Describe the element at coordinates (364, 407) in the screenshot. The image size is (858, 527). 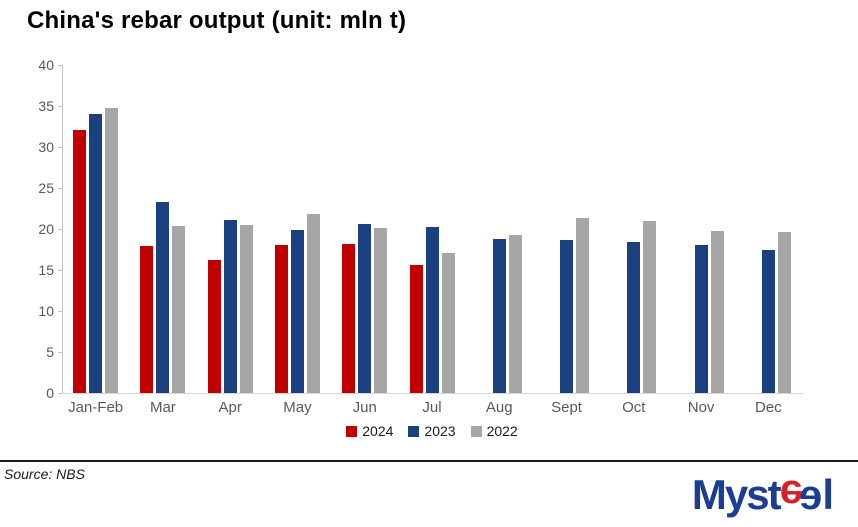
I see `x-axis-tick-label: Jun` at that location.